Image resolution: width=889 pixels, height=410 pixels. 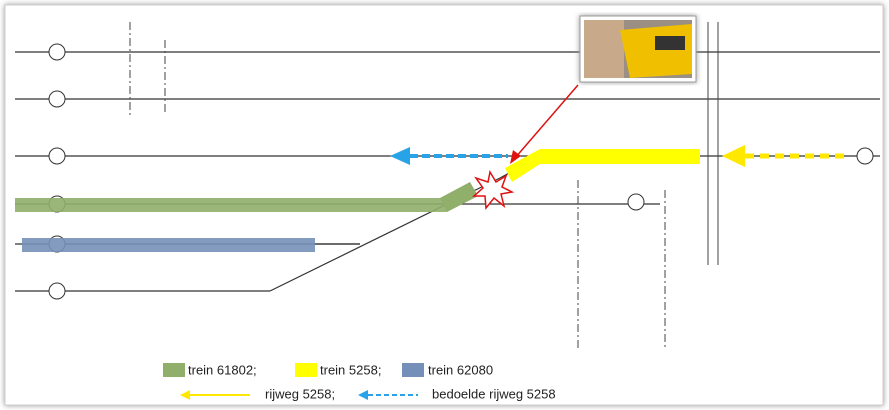 What do you see at coordinates (300, 393) in the screenshot?
I see `legend-label: rijweg 5258;` at bounding box center [300, 393].